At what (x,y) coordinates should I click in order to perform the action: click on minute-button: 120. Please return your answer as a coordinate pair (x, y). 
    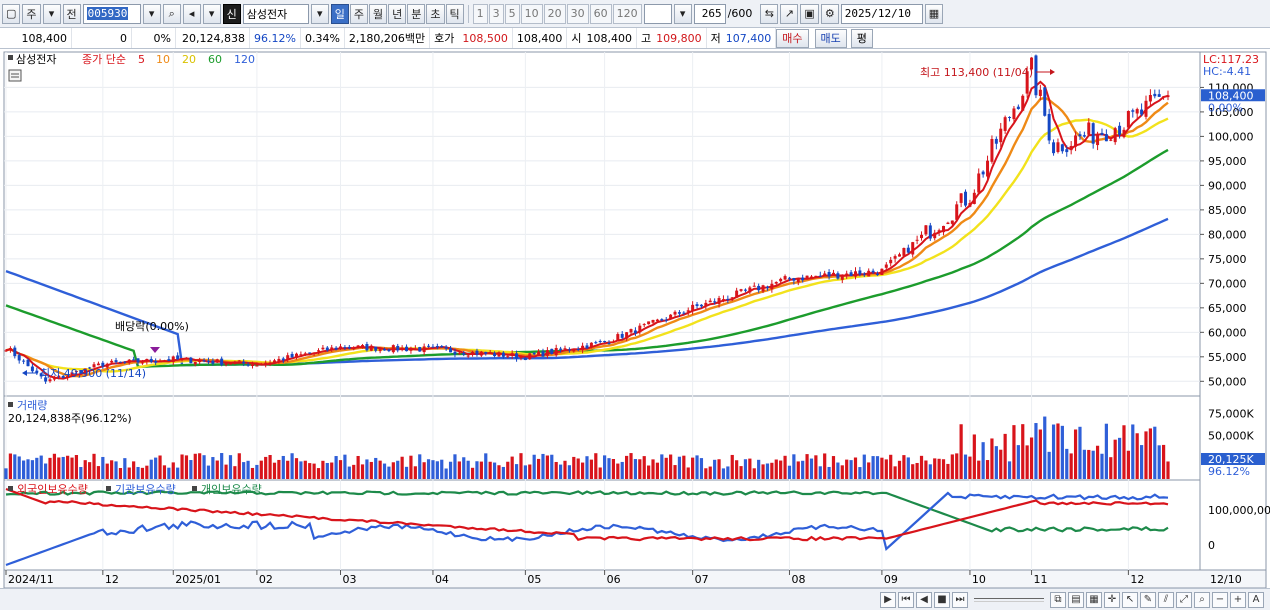
    Looking at the image, I should click on (627, 13).